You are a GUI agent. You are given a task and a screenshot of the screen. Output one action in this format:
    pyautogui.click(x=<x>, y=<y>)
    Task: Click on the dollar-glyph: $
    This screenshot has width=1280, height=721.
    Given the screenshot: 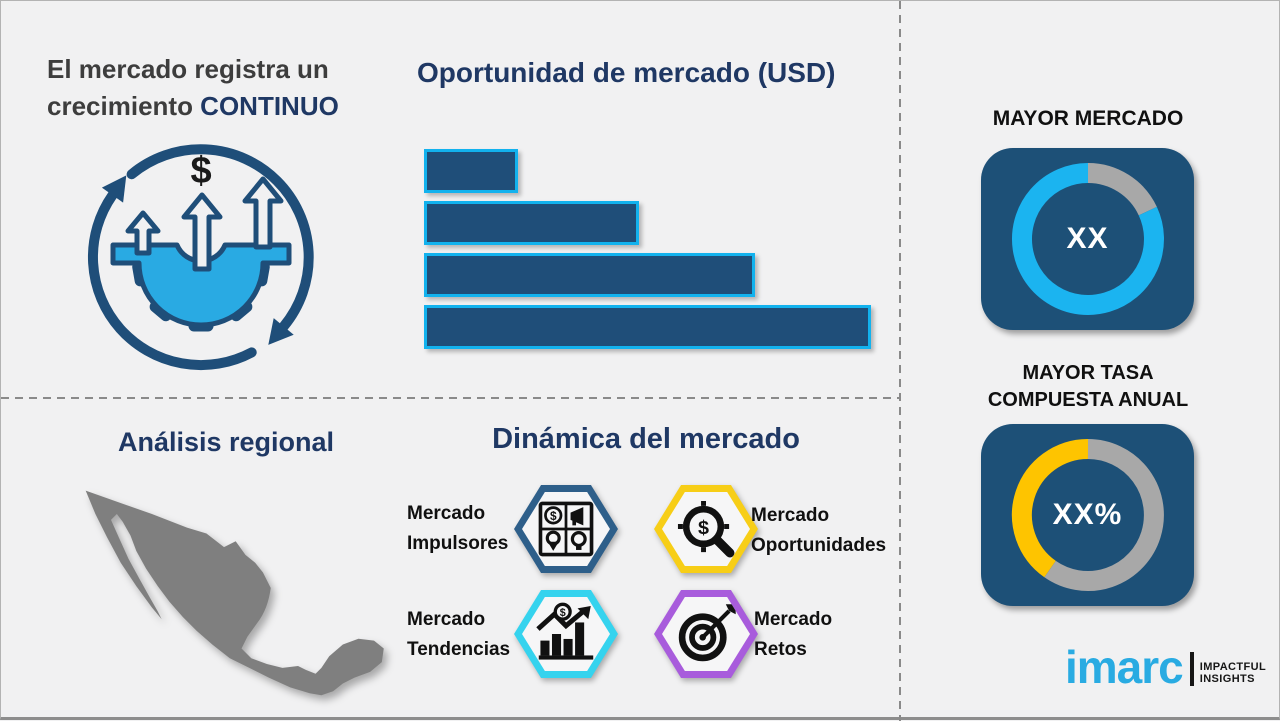 What is the action you would take?
    pyautogui.click(x=200, y=171)
    